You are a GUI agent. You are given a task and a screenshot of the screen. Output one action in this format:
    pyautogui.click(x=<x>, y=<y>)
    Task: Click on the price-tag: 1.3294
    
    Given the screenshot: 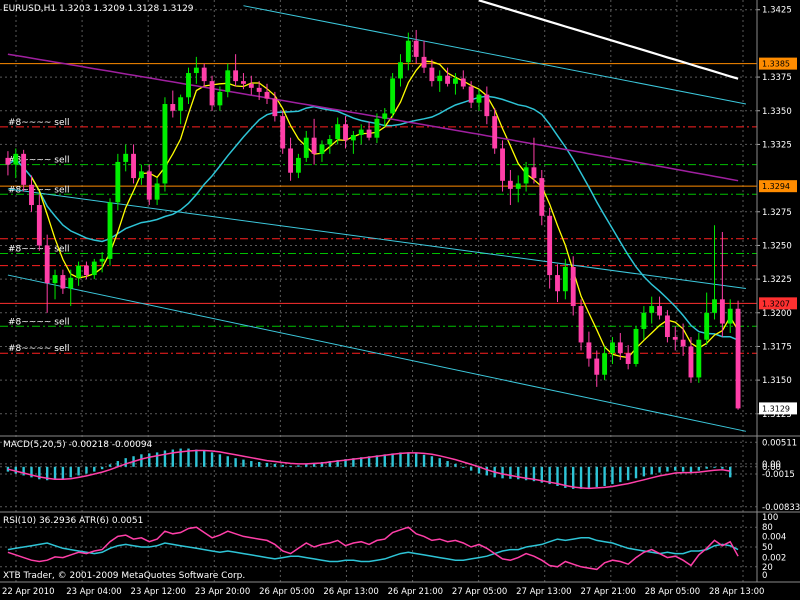 What is the action you would take?
    pyautogui.click(x=778, y=186)
    